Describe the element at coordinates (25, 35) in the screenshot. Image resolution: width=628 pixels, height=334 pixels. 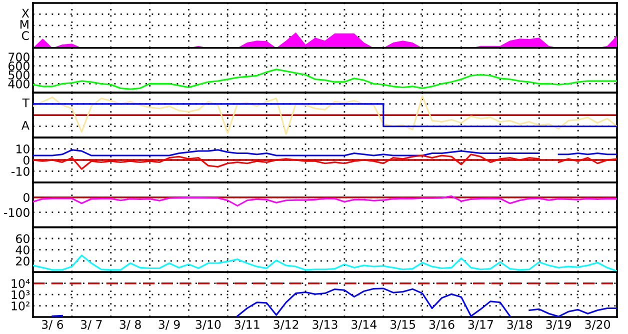
I see `text: C` at that location.